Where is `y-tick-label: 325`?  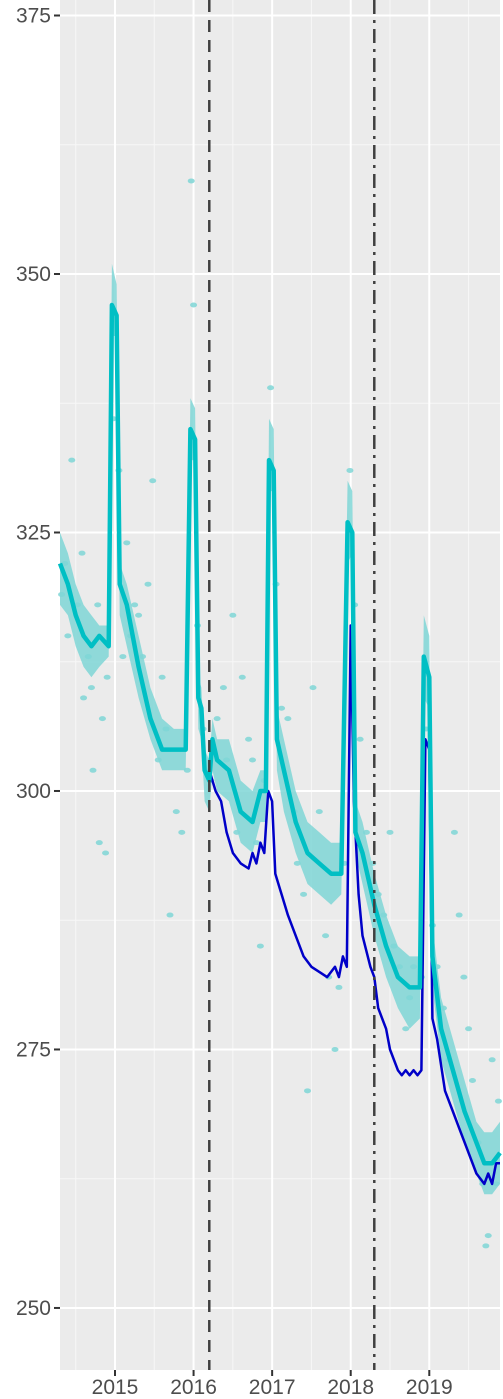
y-tick-label: 325 is located at coordinates (33, 532).